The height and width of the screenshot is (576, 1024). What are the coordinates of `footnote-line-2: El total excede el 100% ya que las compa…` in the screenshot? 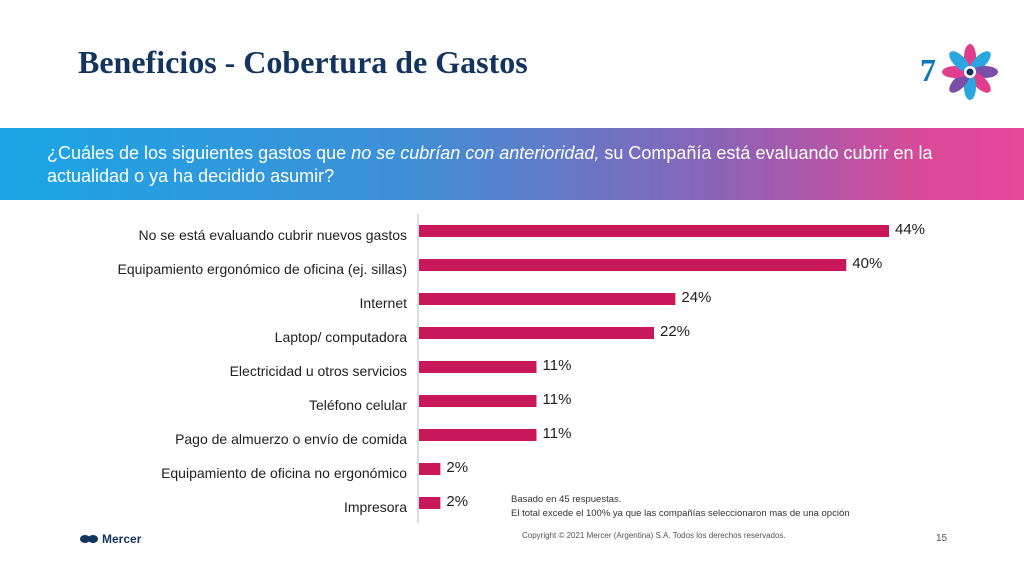 It's located at (680, 513).